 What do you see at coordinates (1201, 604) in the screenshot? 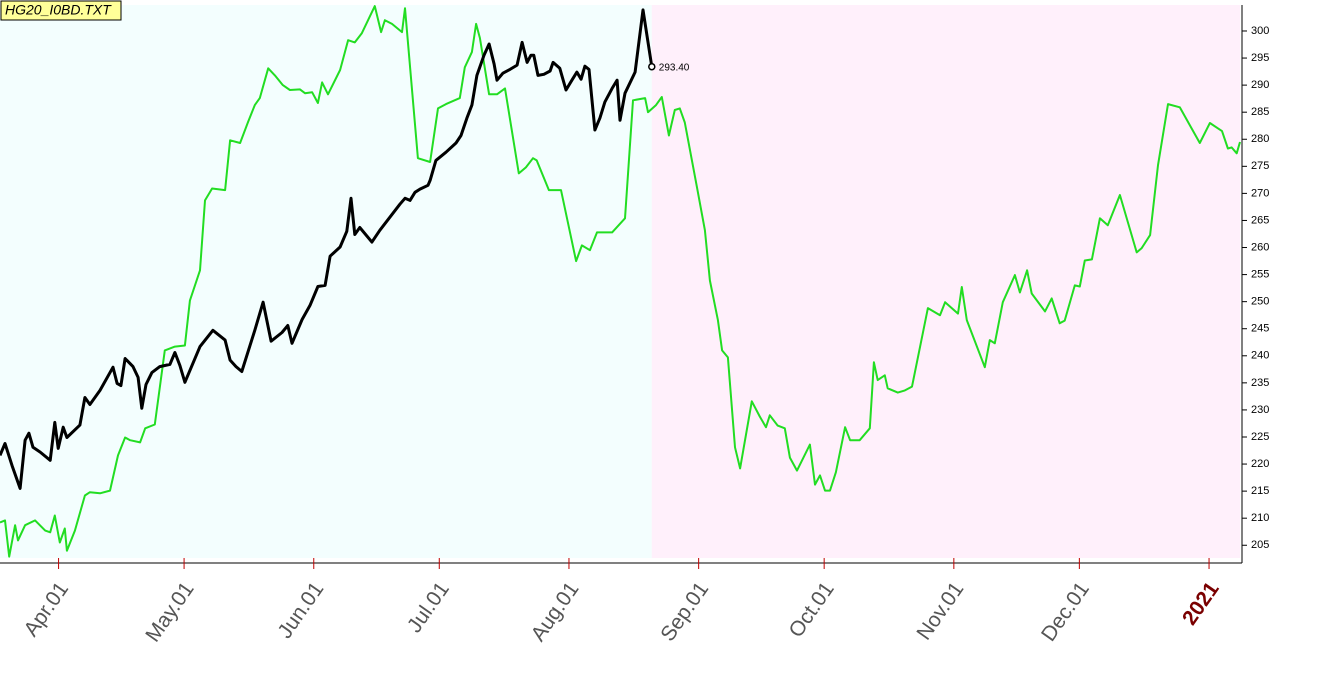
I see `x-tick-label: 2021` at bounding box center [1201, 604].